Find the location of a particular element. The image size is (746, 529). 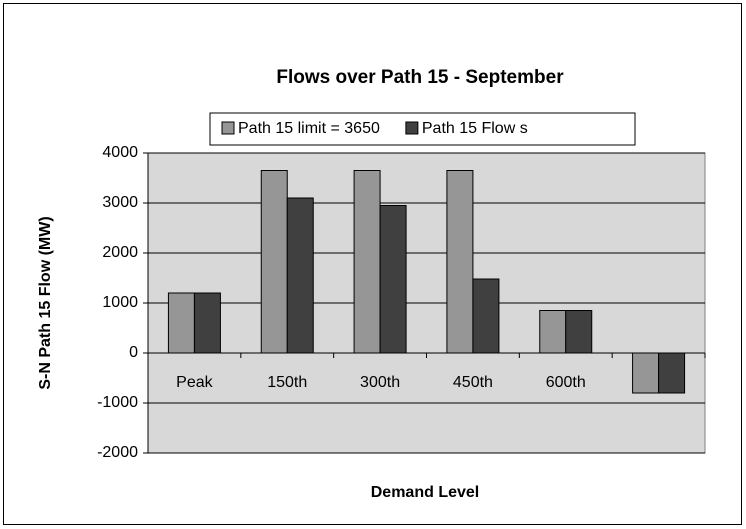

y-tick-label: -1000 is located at coordinates (117, 402).